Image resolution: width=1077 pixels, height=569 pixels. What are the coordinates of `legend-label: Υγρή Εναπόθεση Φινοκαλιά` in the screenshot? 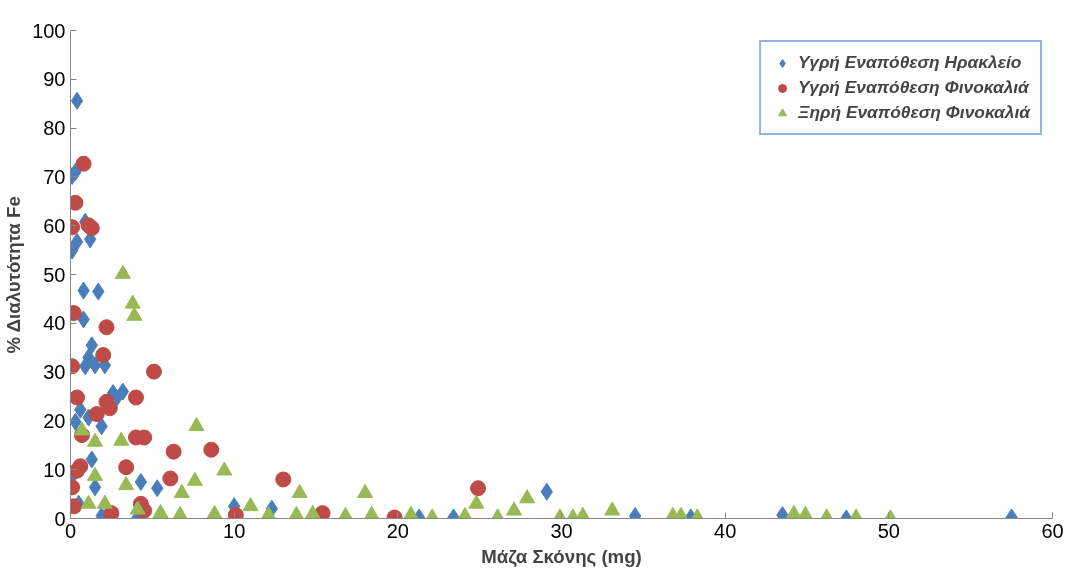 It's located at (913, 87).